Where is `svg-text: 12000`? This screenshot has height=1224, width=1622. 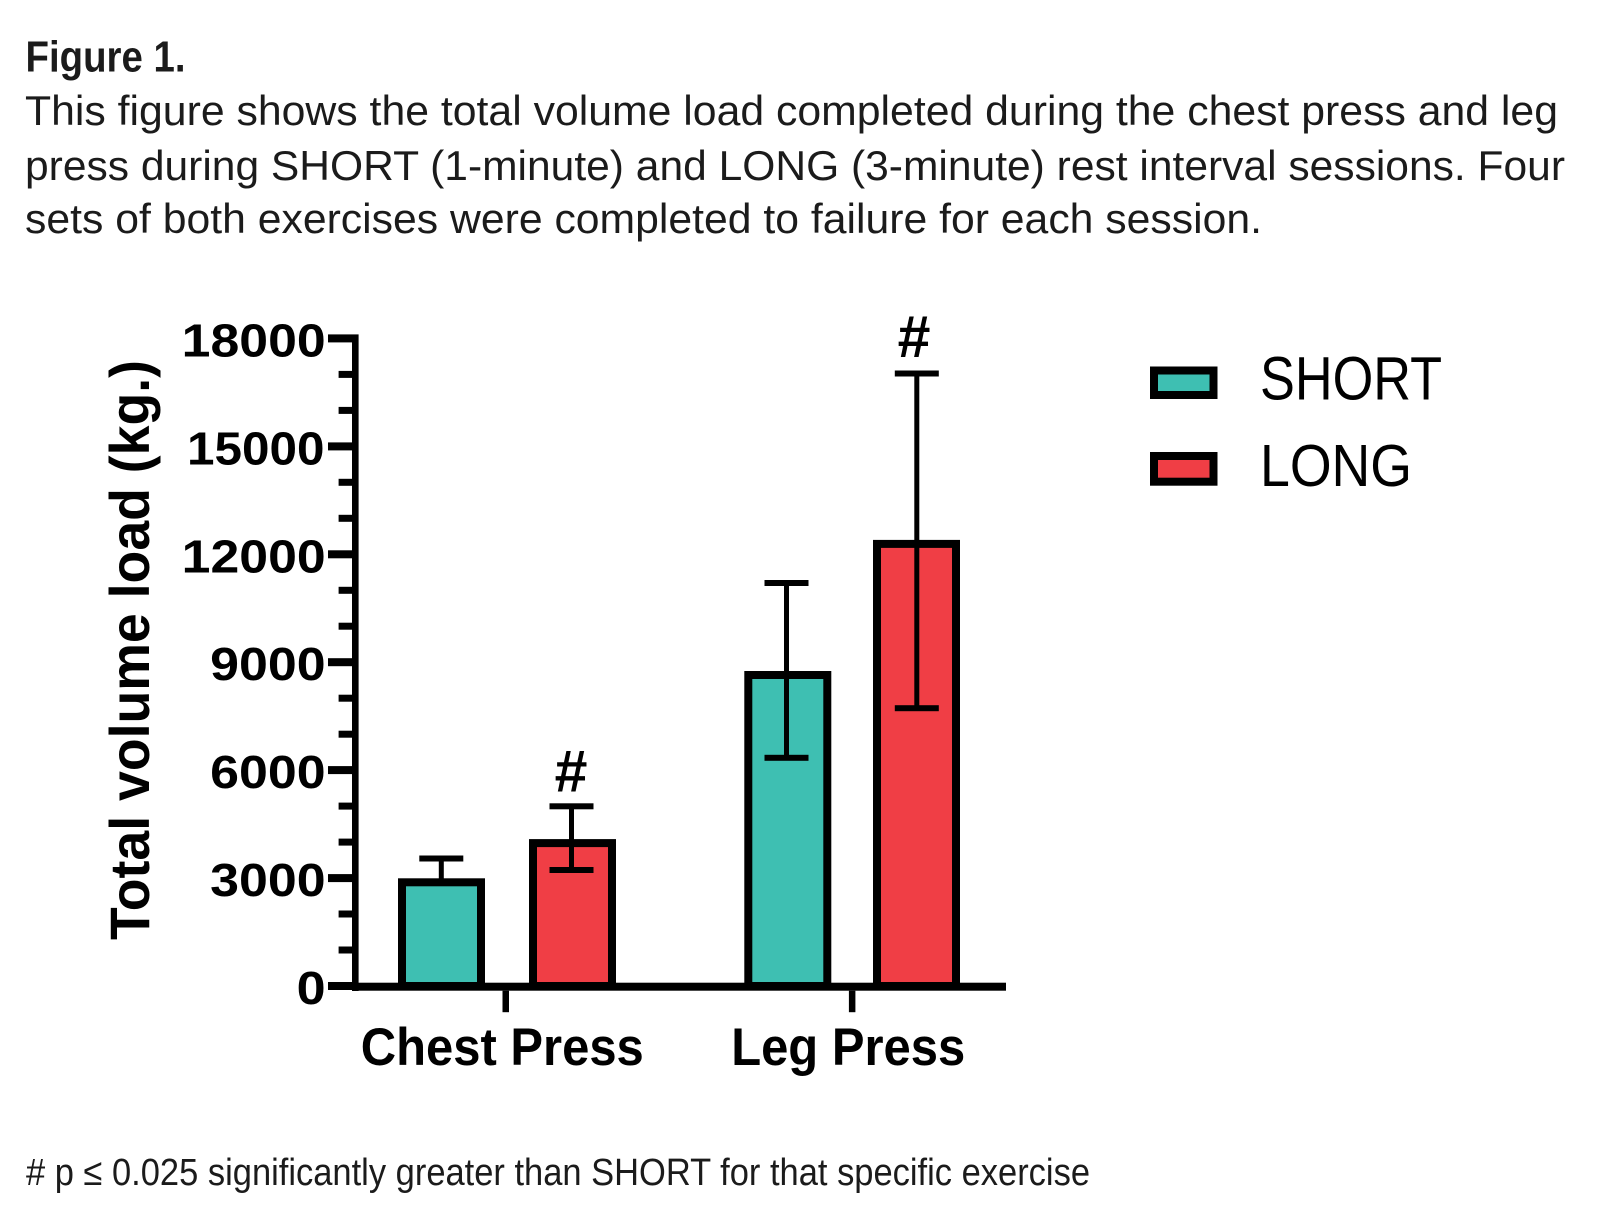 svg-text: 12000 is located at coordinates (254, 556).